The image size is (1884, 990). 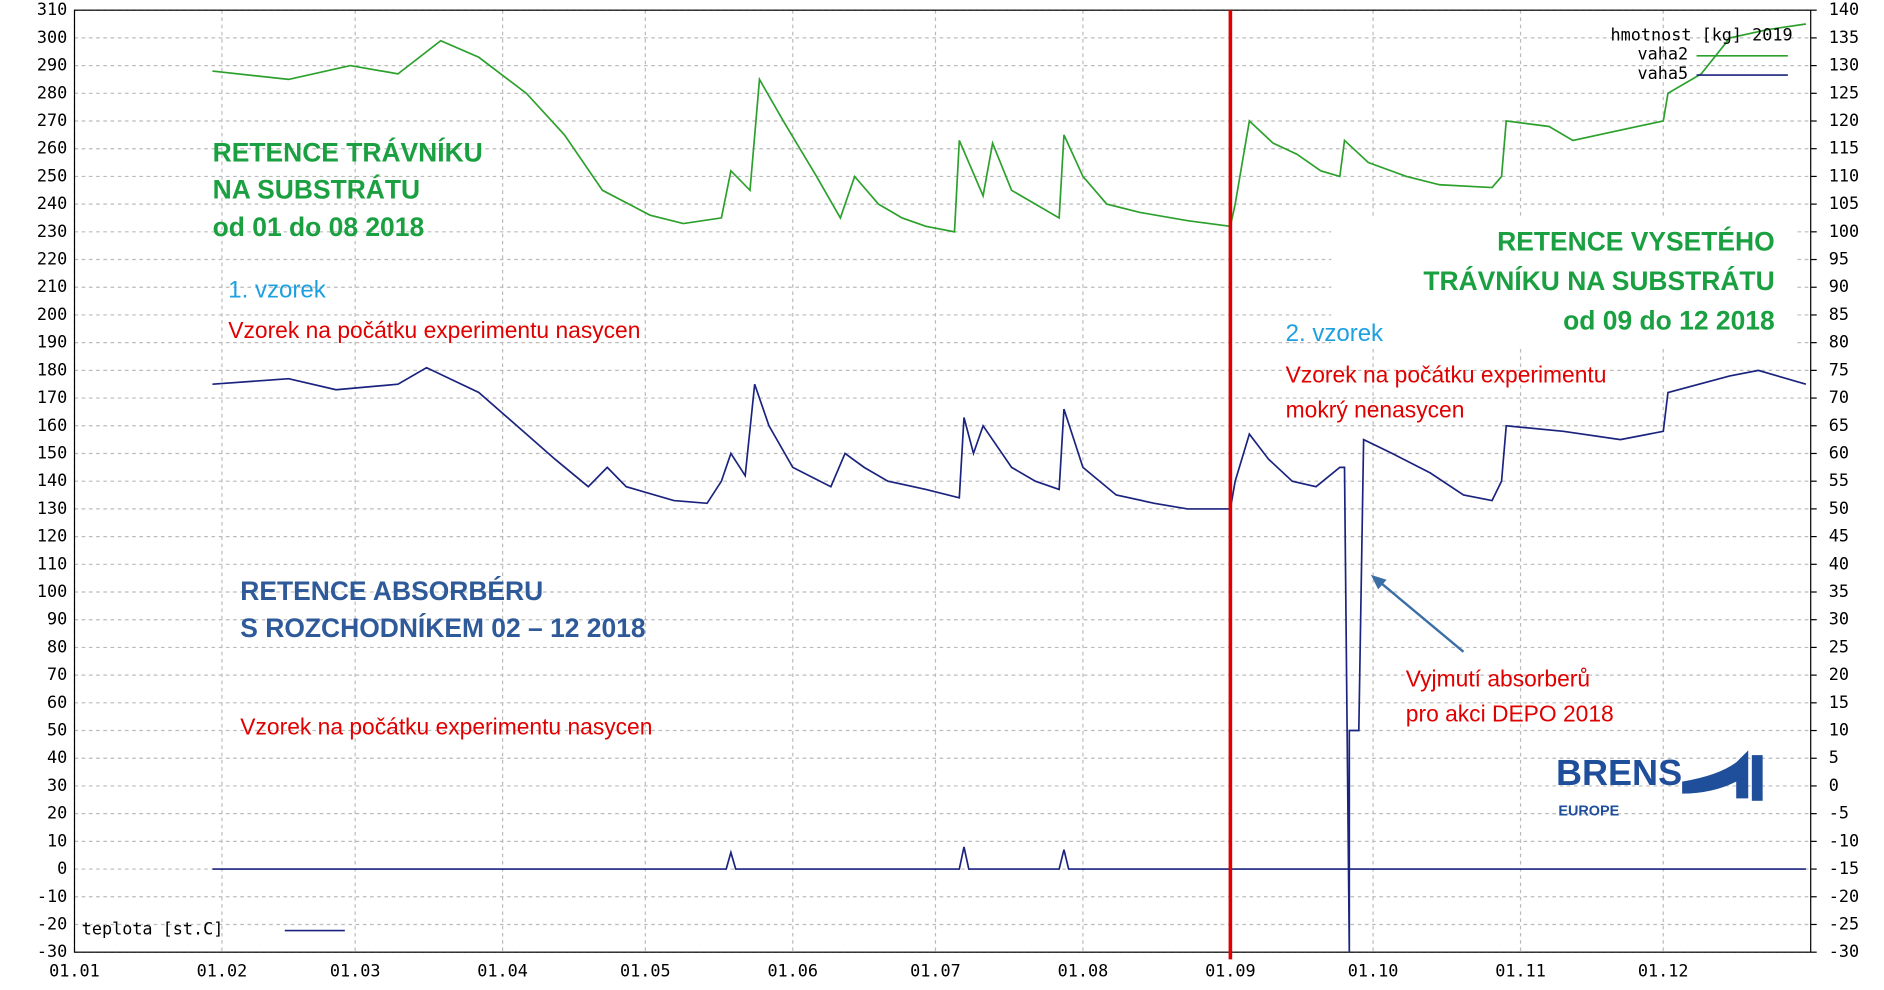 I want to click on y-tick-label: 290, so click(x=52, y=65).